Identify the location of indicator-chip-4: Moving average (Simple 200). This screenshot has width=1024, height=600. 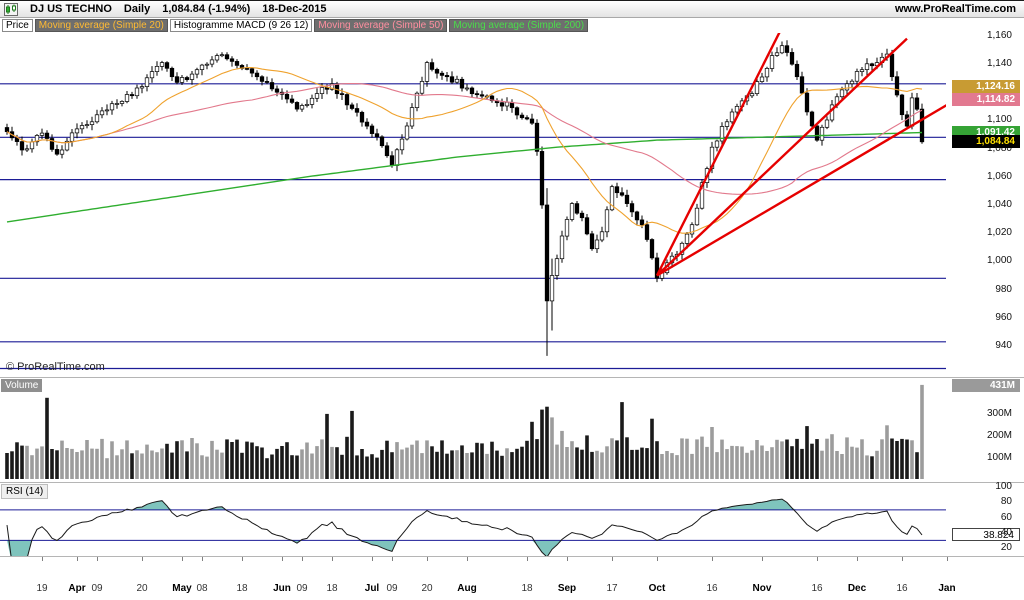
(519, 25).